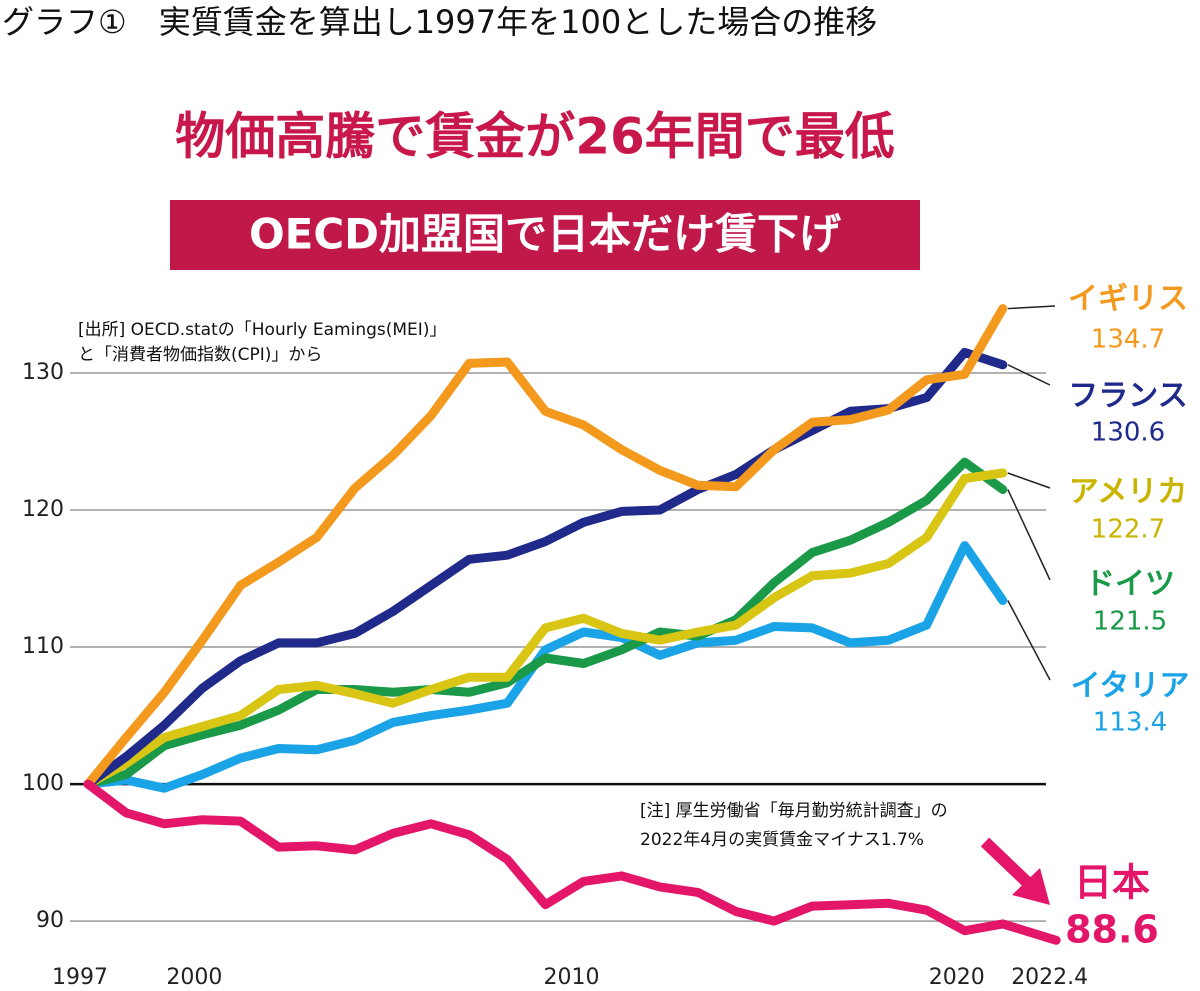 This screenshot has width=1200, height=991. Describe the element at coordinates (1128, 433) in the screenshot. I see `end-value-label: 130.6` at that location.